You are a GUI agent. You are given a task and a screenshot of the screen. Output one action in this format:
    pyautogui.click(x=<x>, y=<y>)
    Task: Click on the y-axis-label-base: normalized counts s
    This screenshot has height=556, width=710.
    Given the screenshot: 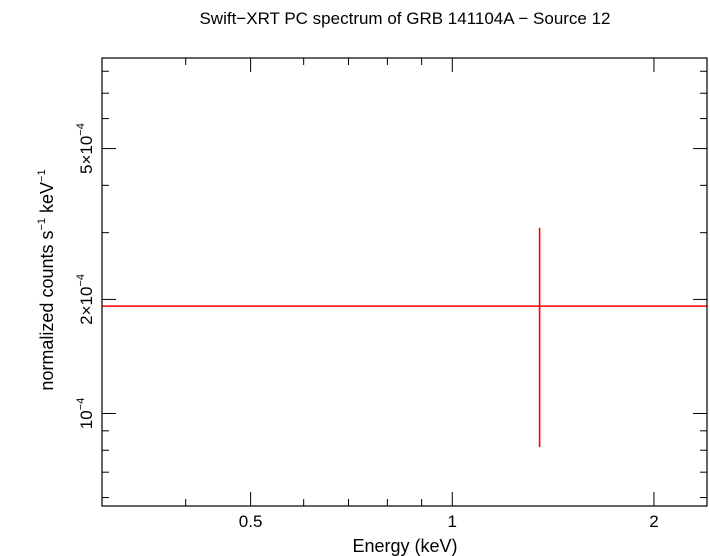 What is the action you would take?
    pyautogui.click(x=47, y=311)
    